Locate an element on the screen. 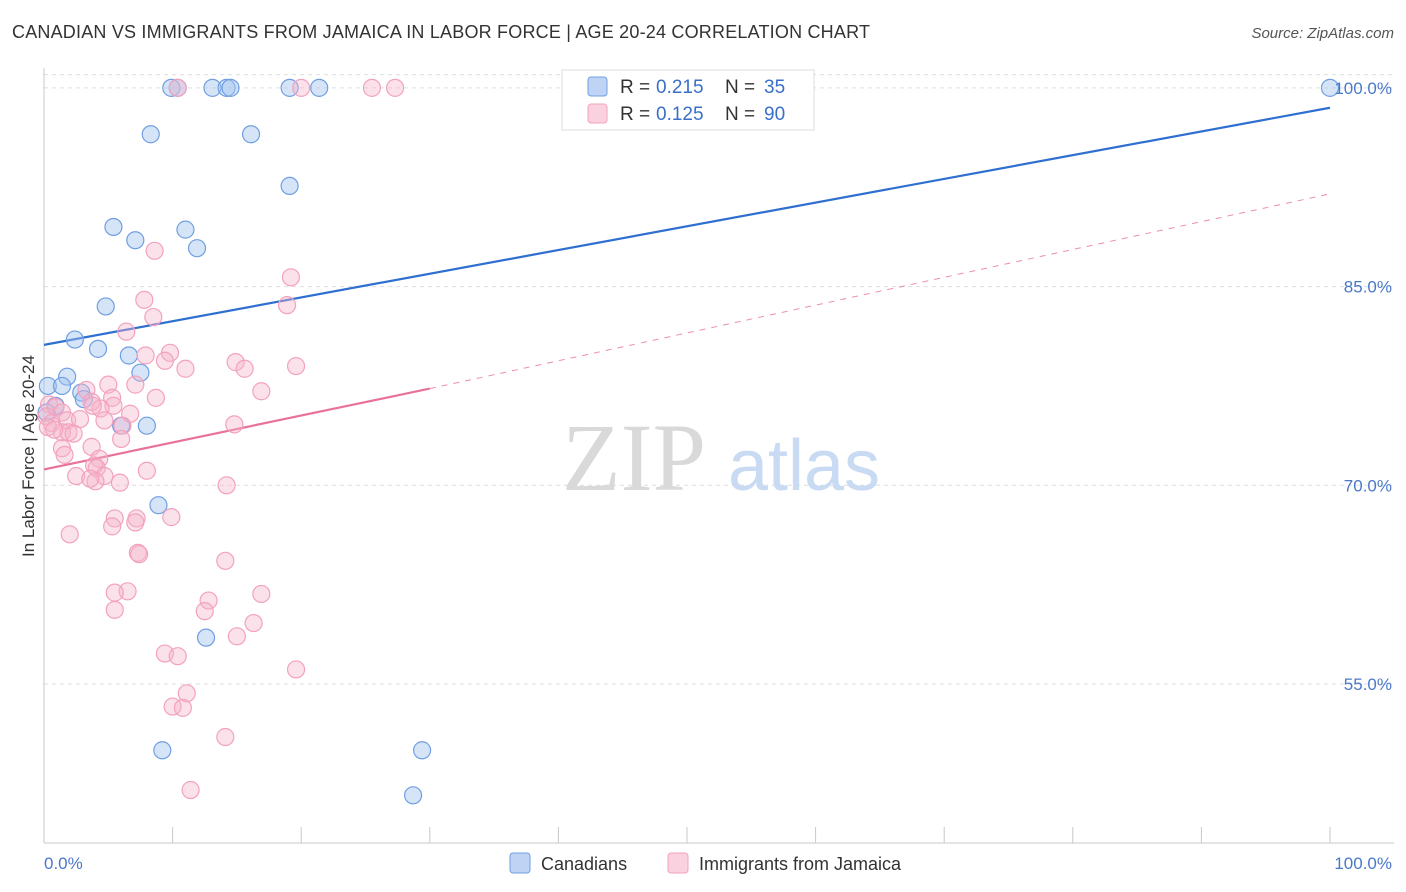  watermark: ZIP atlas is located at coordinates (721, 457).